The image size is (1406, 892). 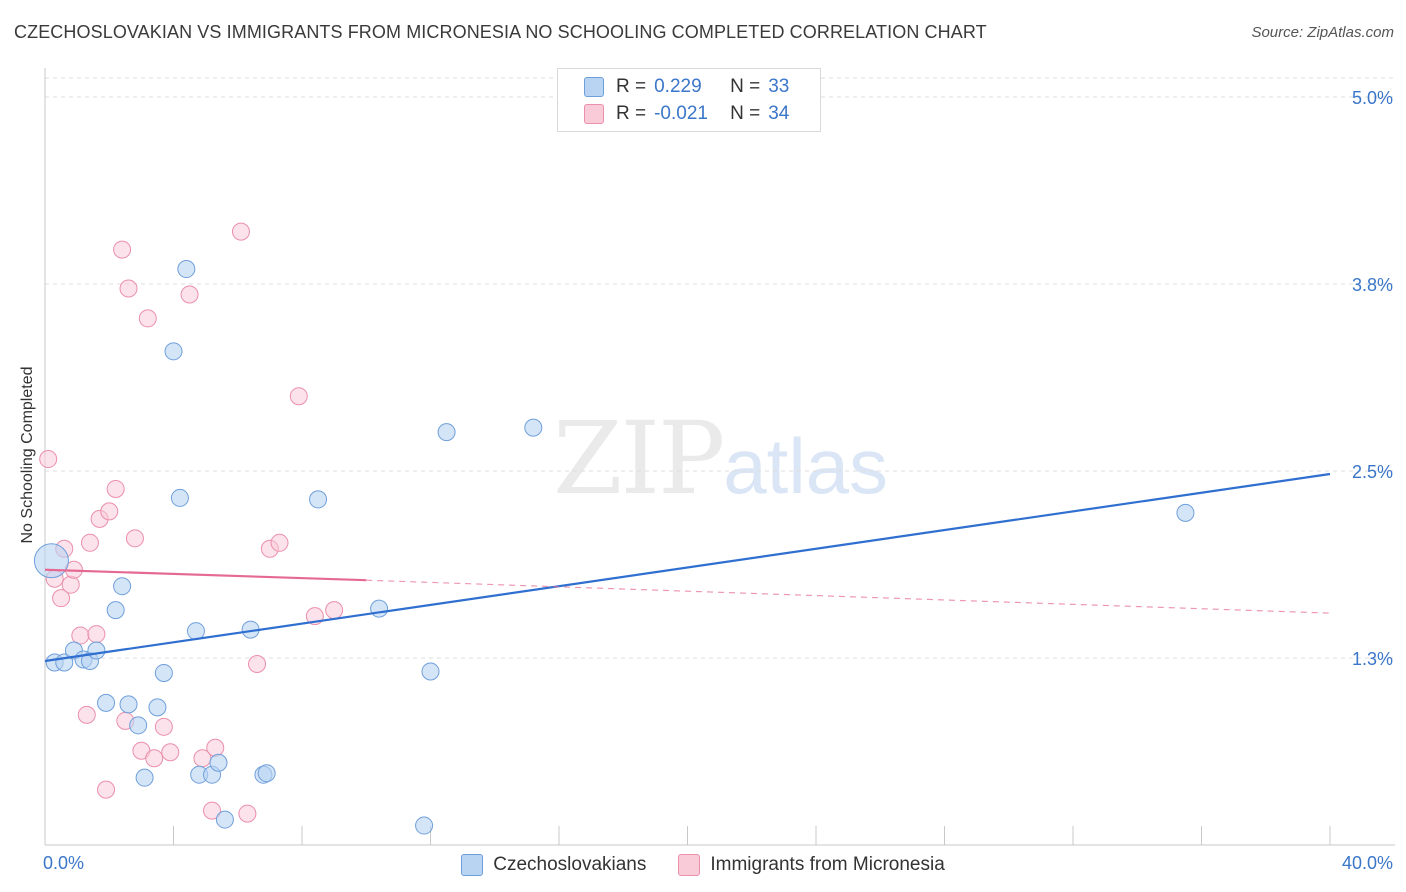 What do you see at coordinates (570, 864) in the screenshot?
I see `legend-label: Czechoslovakians` at bounding box center [570, 864].